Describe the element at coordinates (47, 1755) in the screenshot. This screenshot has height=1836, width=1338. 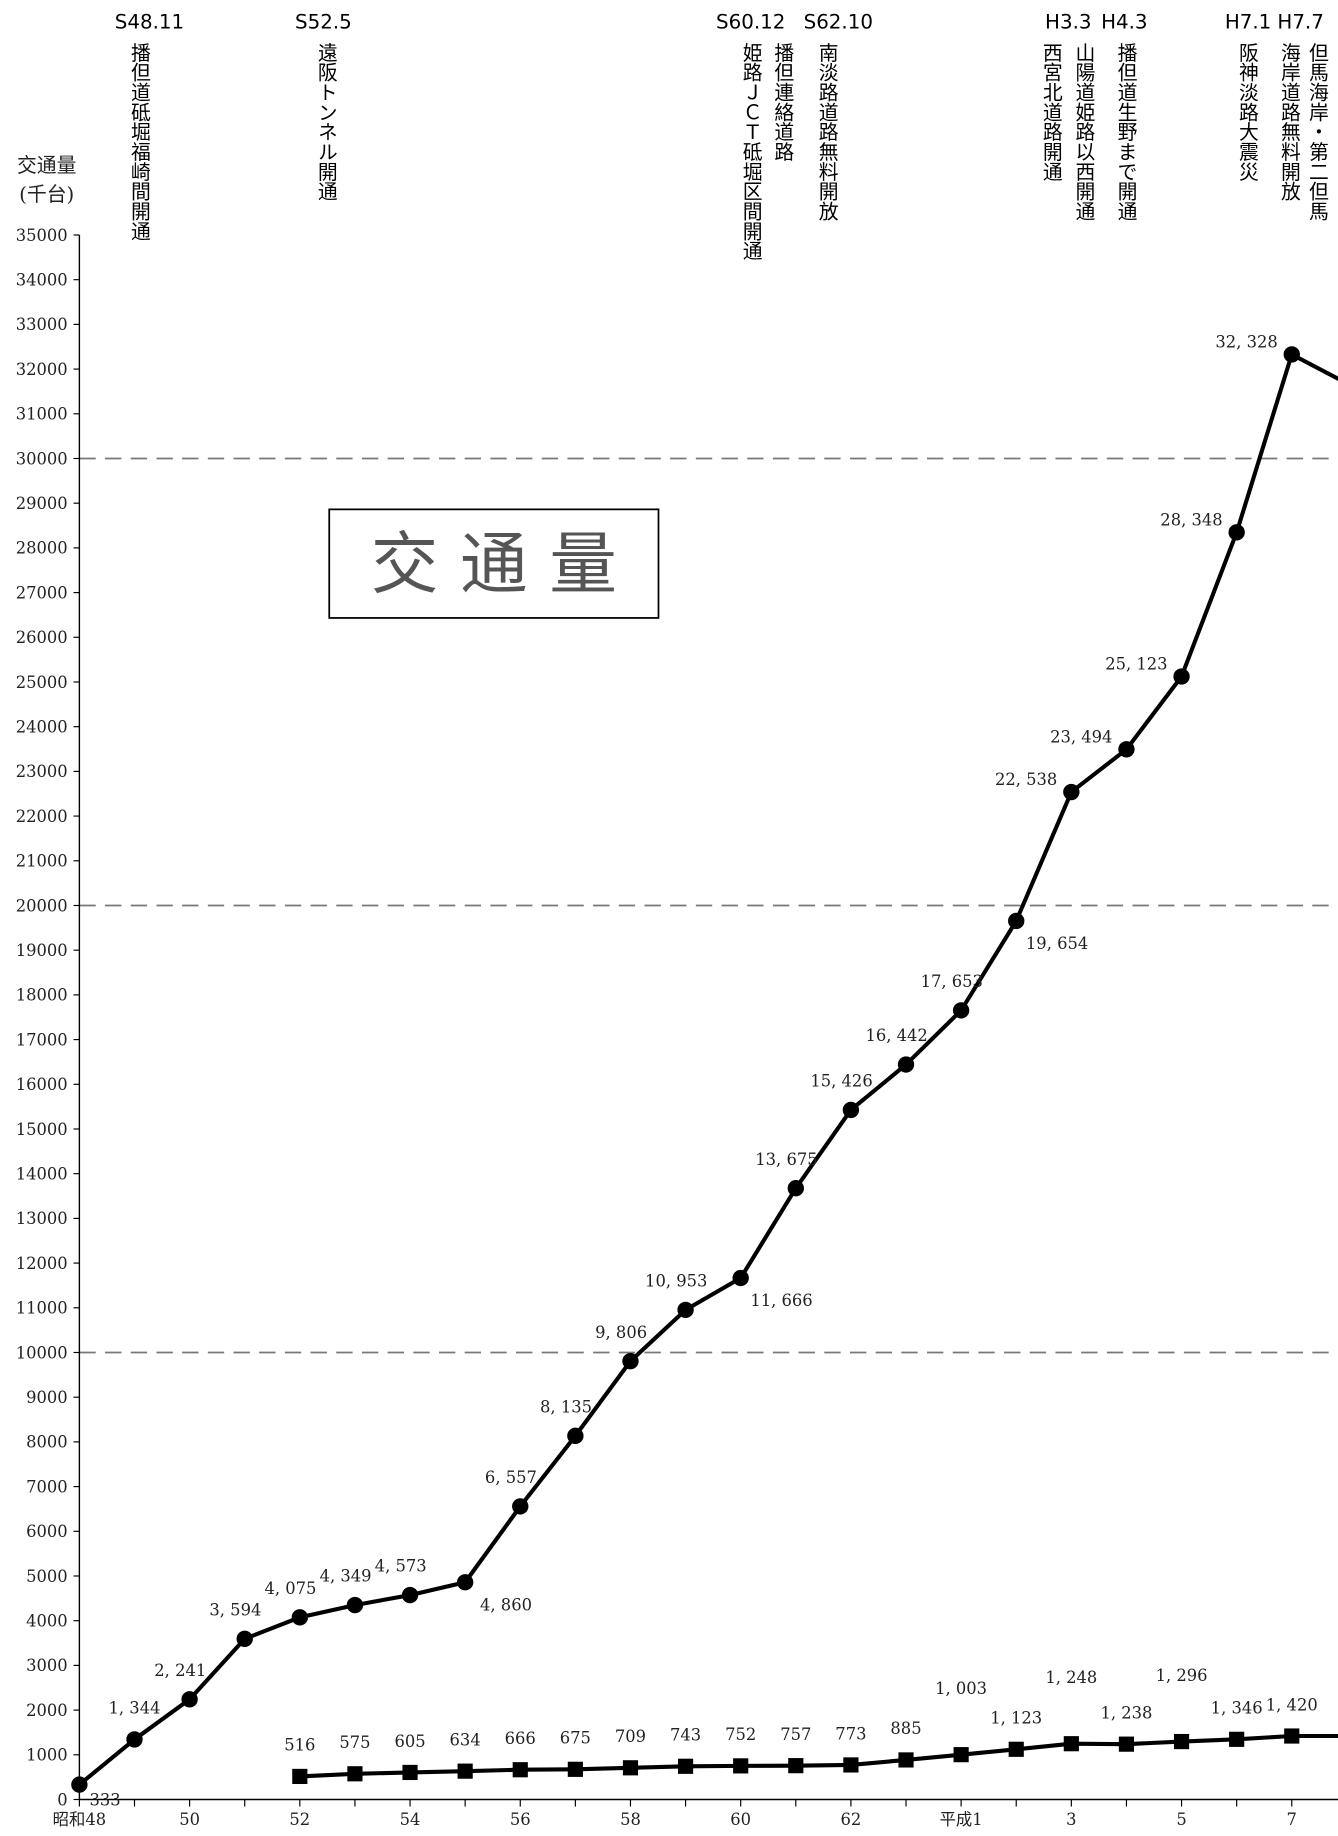
I see `y-tick-label: 1000` at that location.